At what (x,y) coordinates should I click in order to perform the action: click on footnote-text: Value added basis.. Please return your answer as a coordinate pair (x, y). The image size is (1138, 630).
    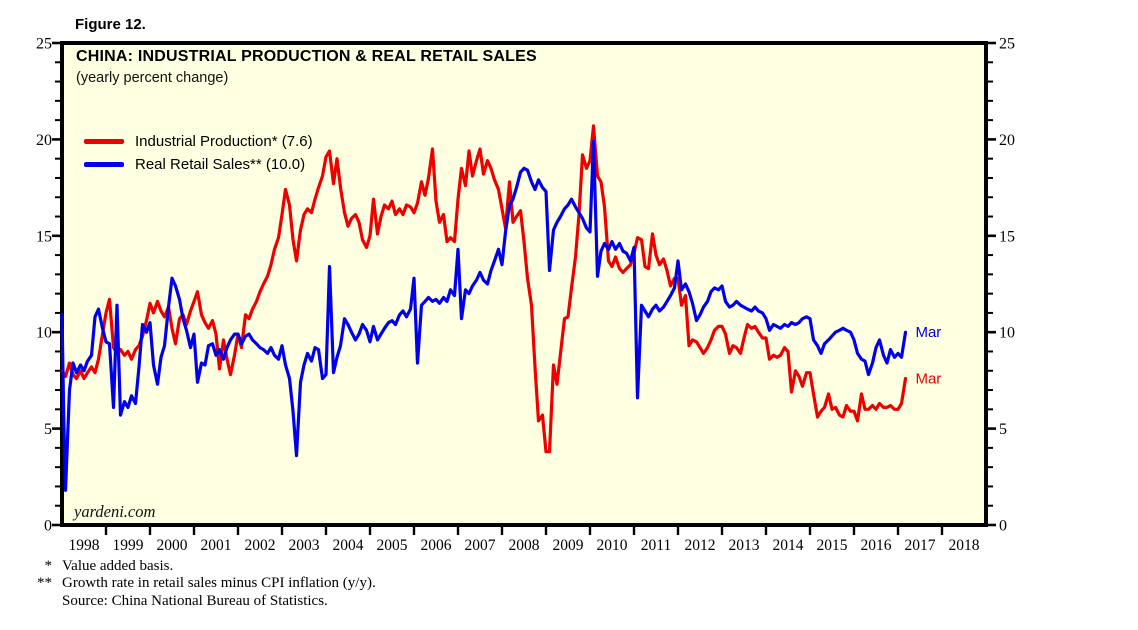
    Looking at the image, I should click on (118, 566).